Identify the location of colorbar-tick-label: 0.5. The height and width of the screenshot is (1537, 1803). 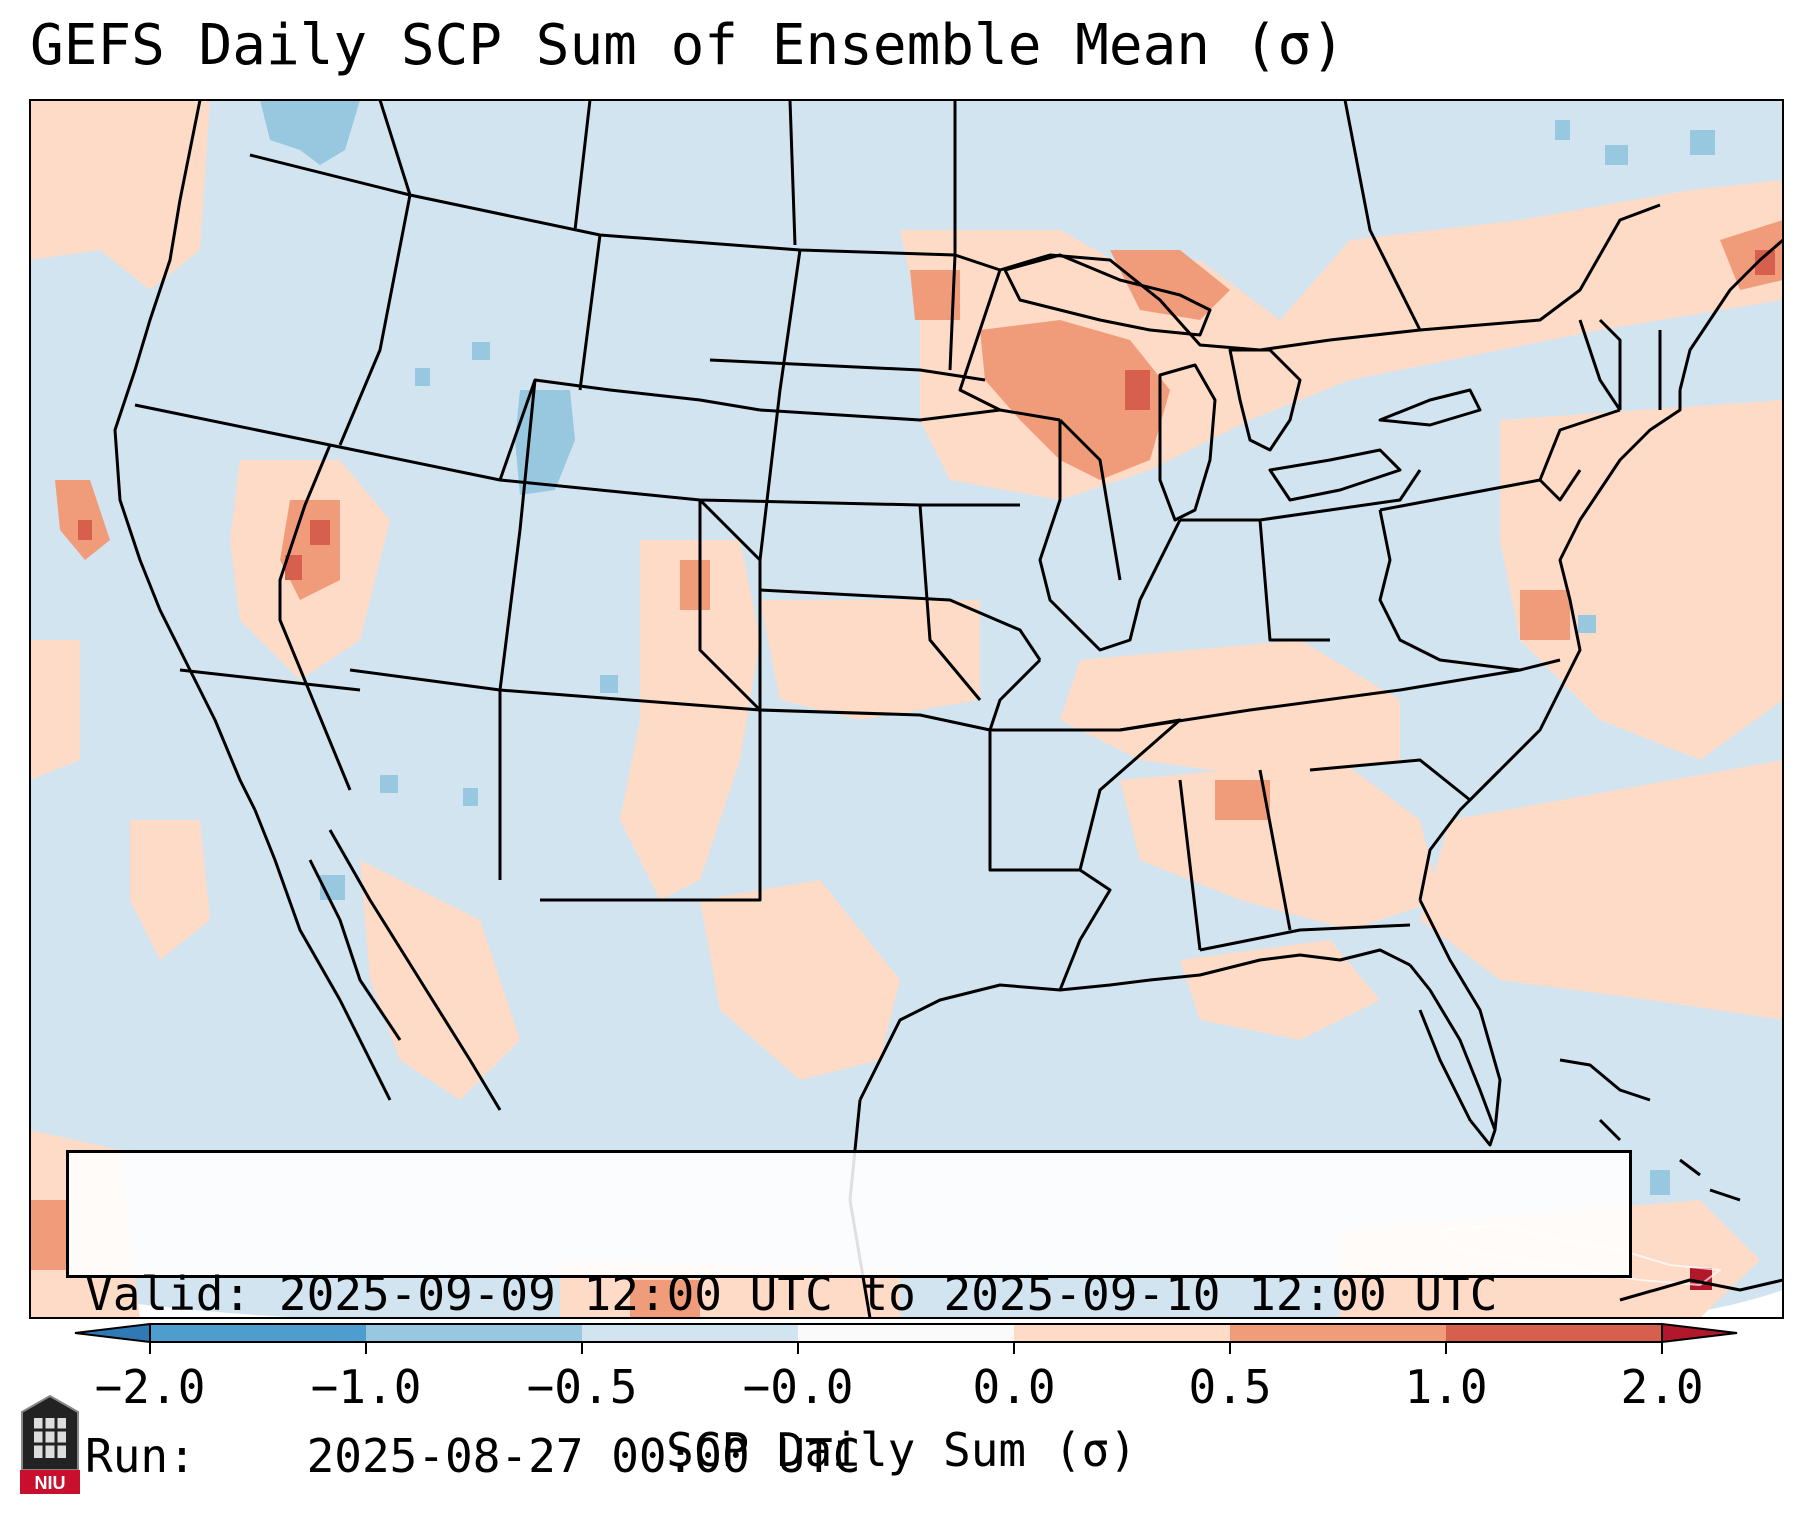
(1230, 1387).